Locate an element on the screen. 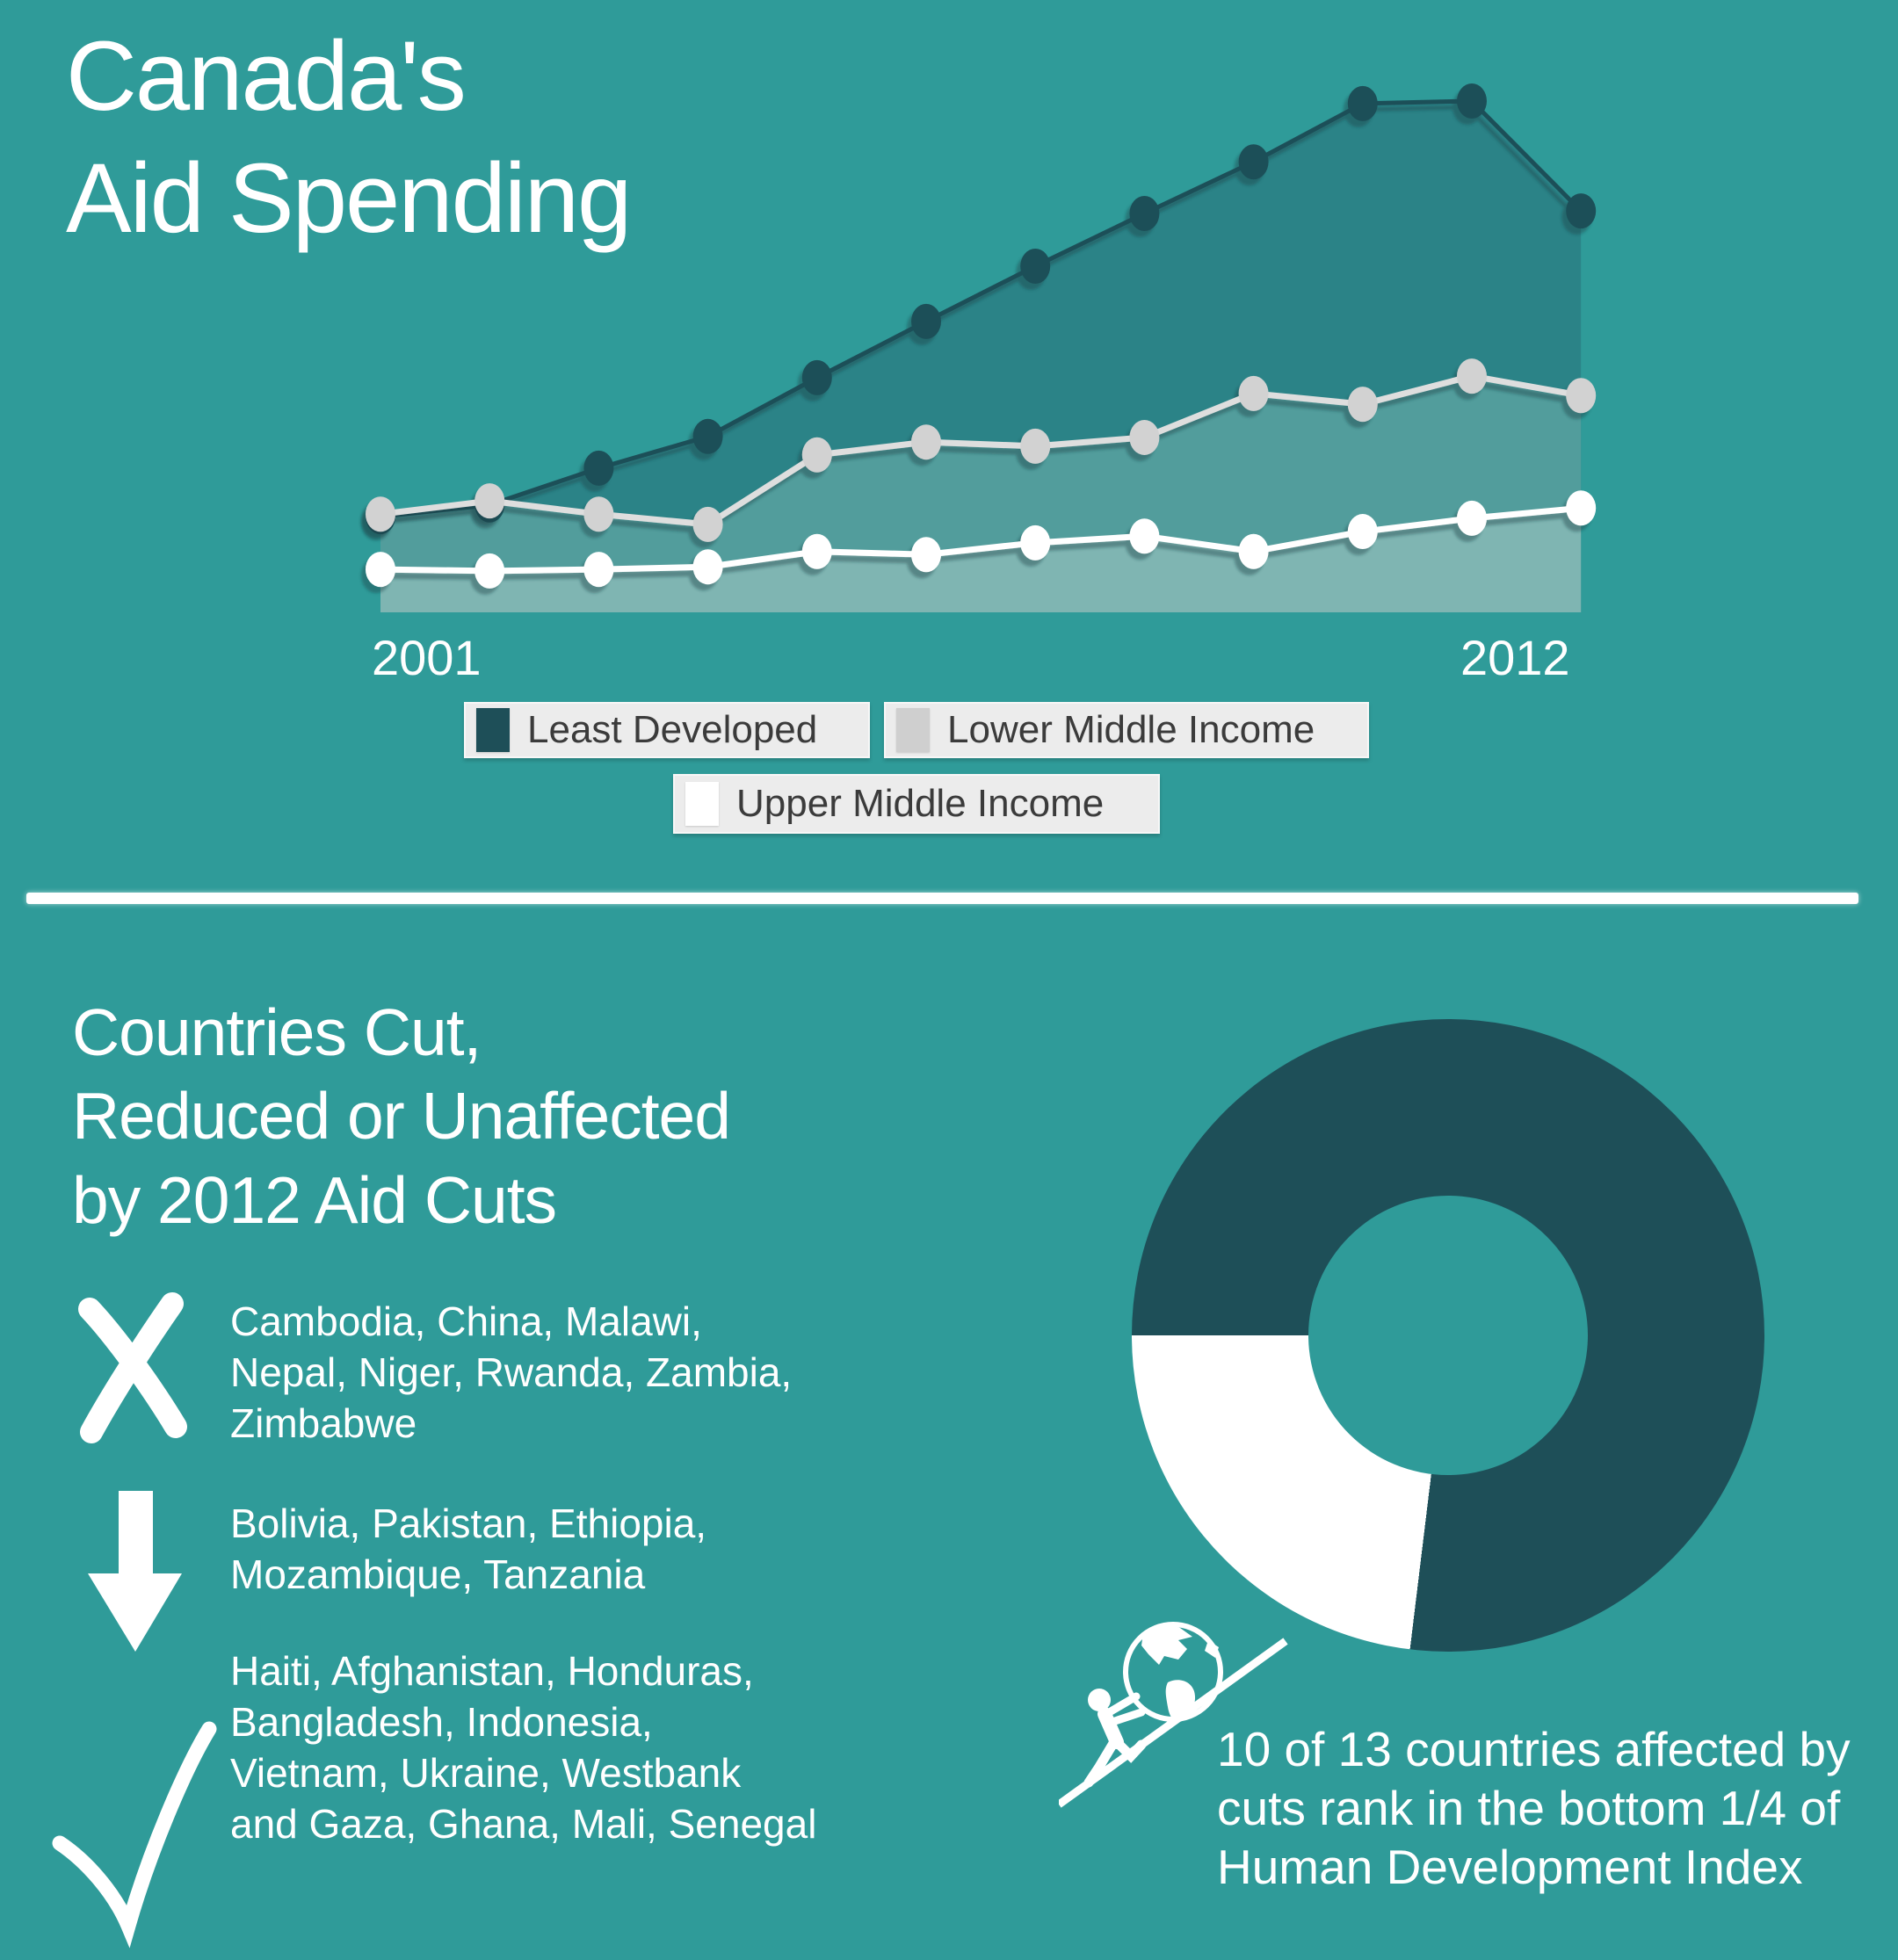  globe-icon is located at coordinates (1173, 1672).